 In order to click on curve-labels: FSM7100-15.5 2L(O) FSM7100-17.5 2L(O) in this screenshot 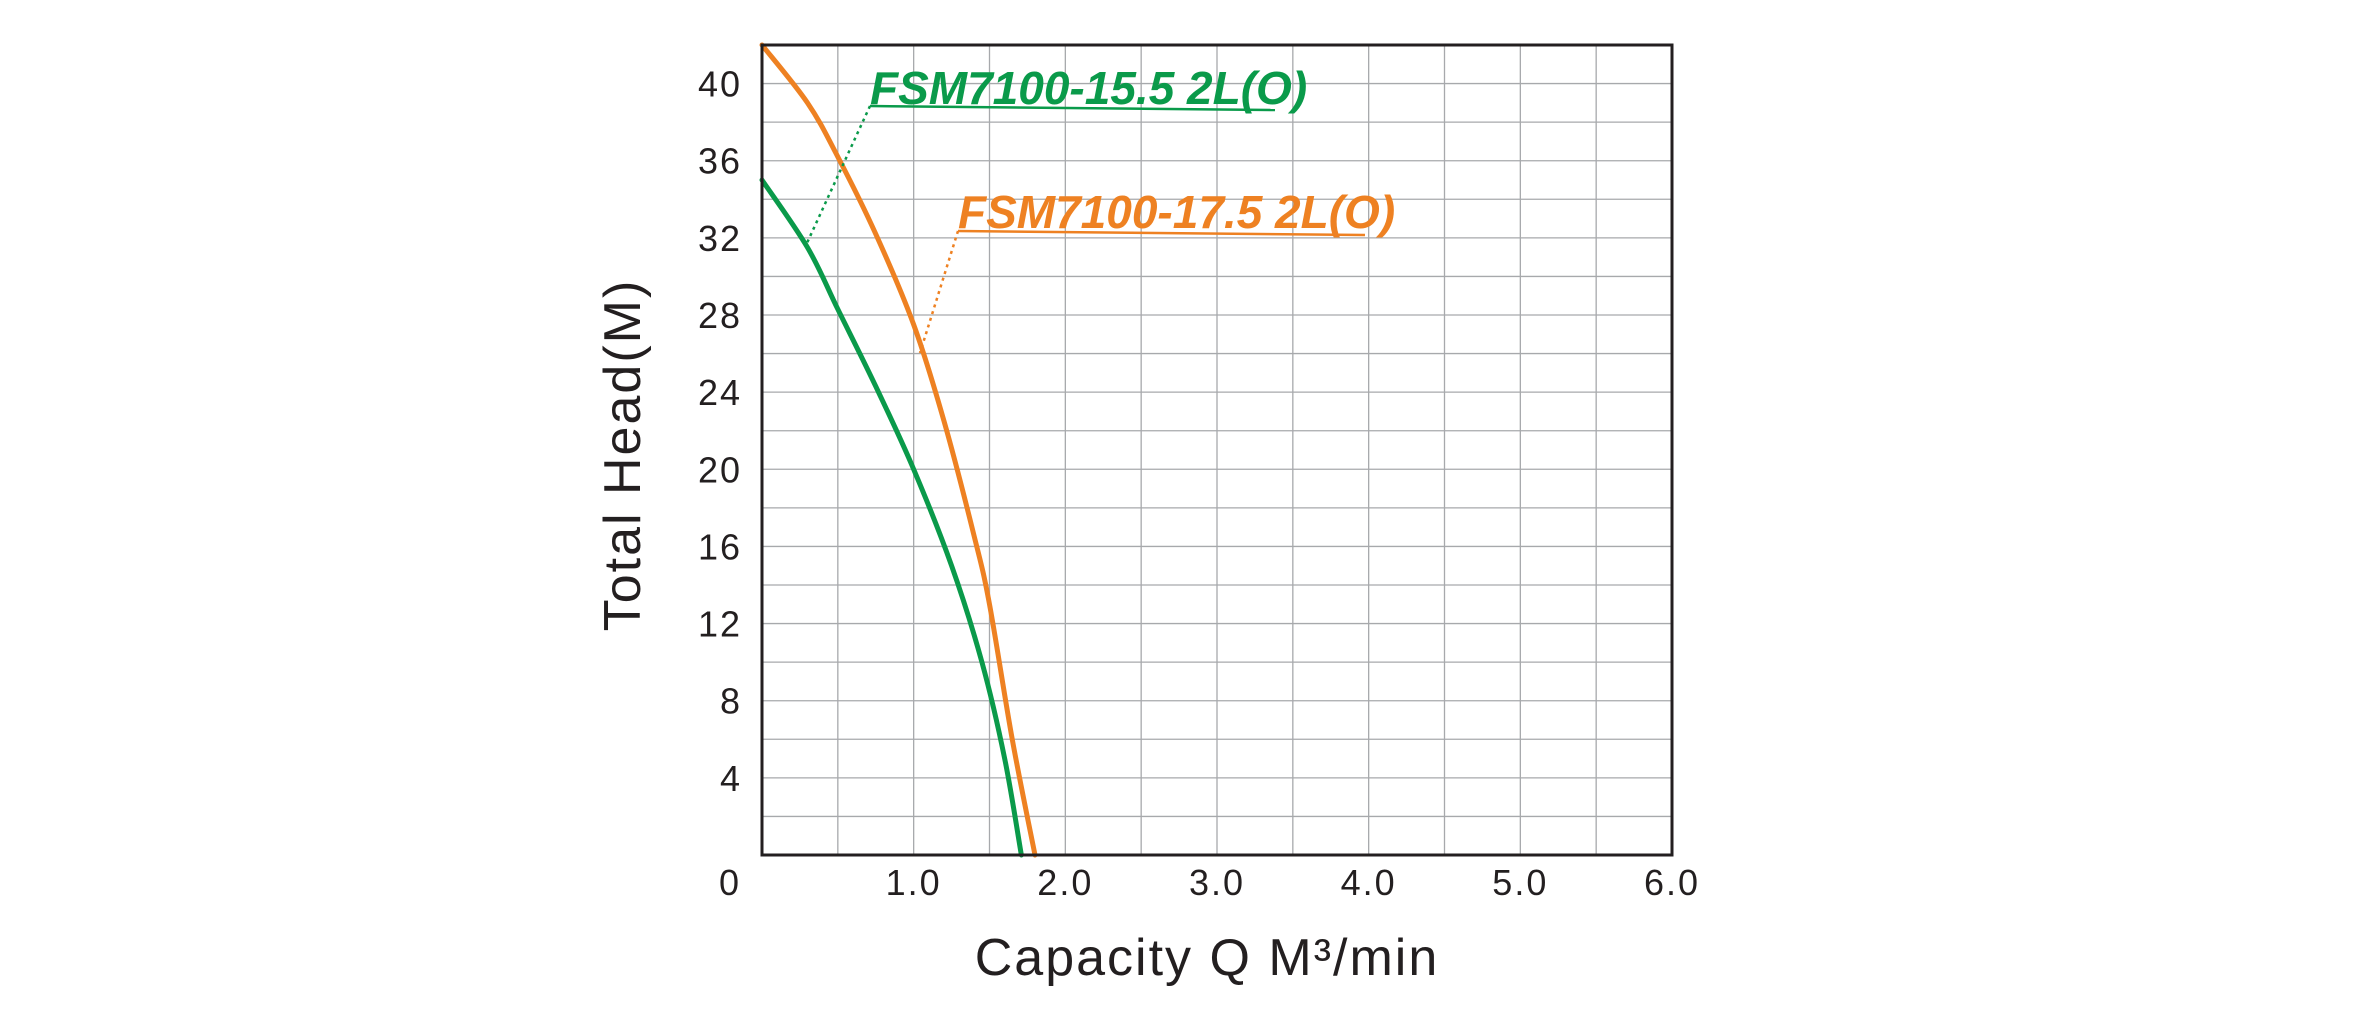, I will do `click(1132, 150)`.